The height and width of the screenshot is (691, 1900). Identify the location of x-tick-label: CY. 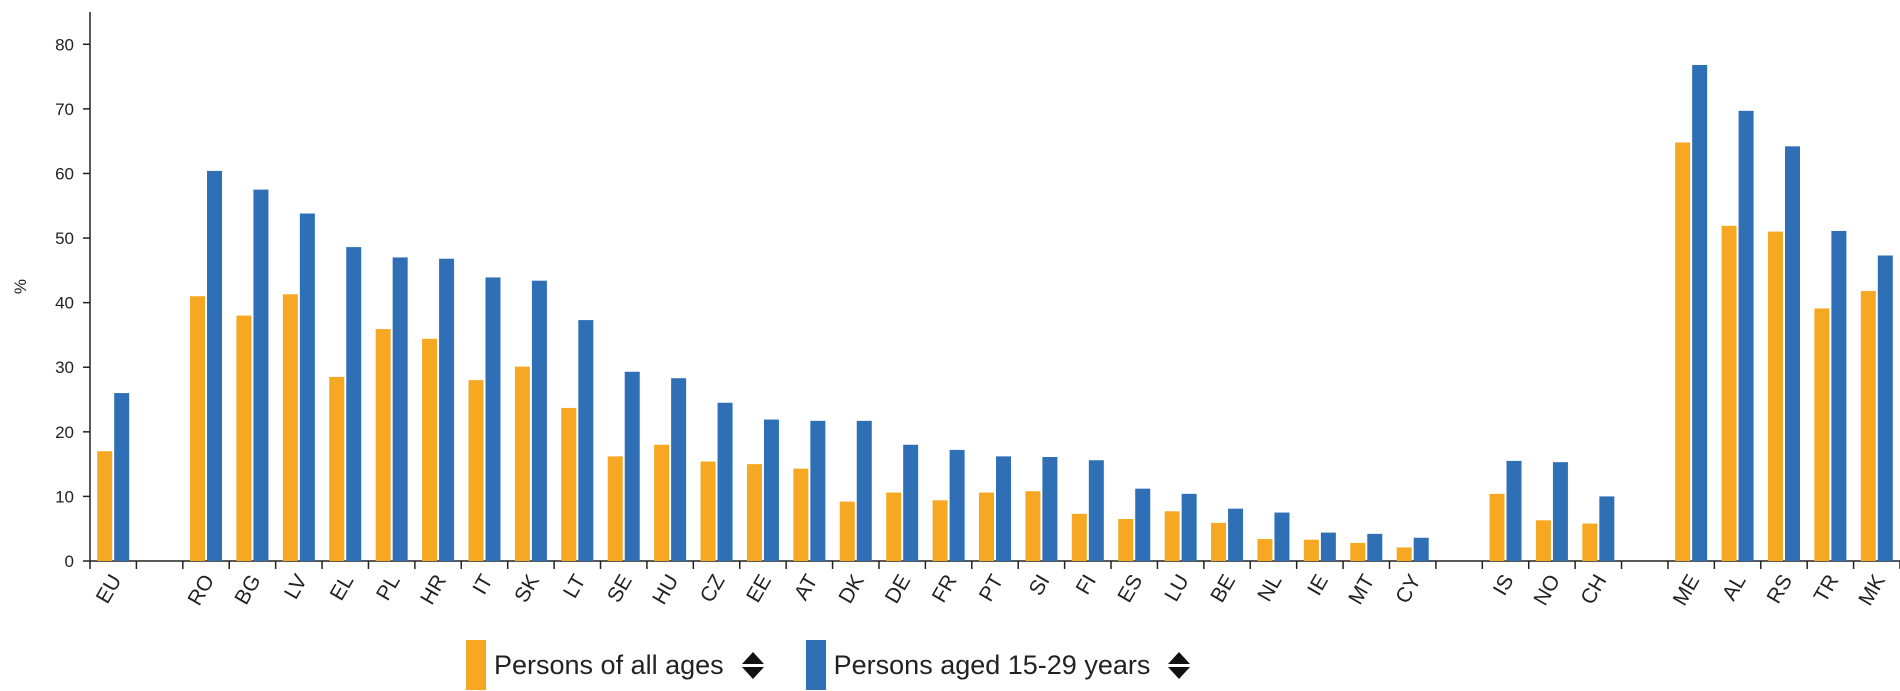
(1408, 589).